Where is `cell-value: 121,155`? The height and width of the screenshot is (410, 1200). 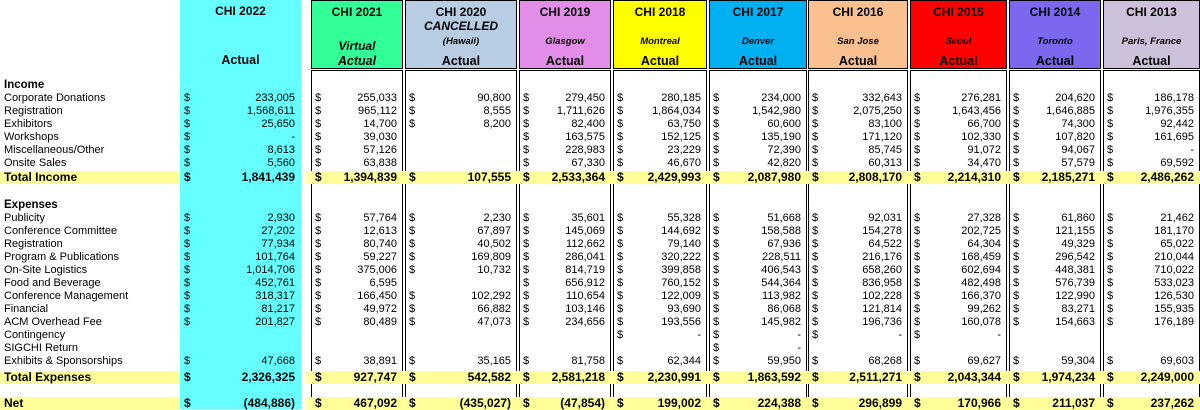
cell-value: 121,155 is located at coordinates (1075, 231).